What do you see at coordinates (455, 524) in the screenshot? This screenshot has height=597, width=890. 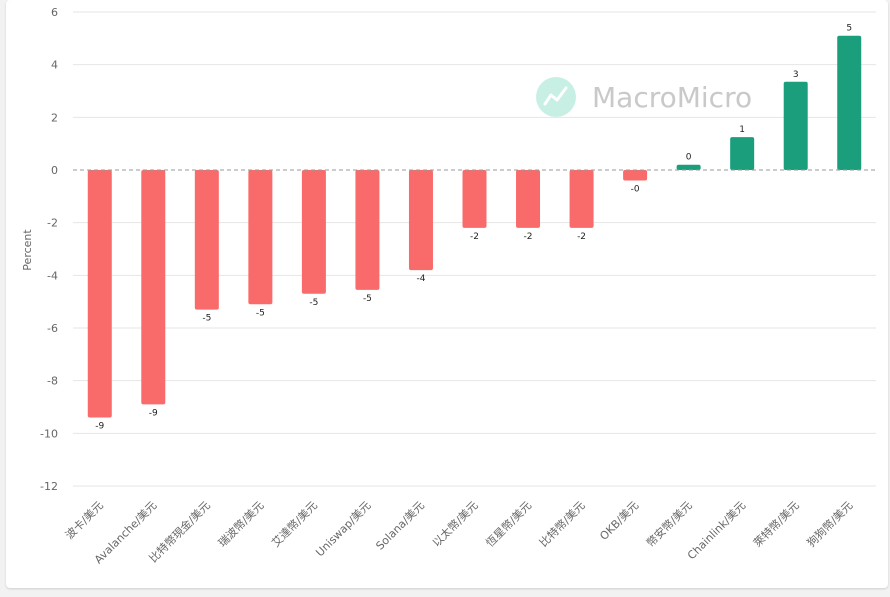 I see `x-category-label: 以太幣/美元` at bounding box center [455, 524].